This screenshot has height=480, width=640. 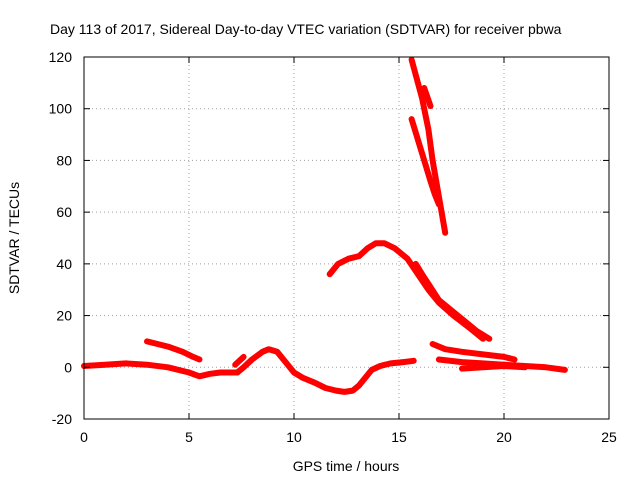 I want to click on y-tick-label: 20, so click(x=64, y=316).